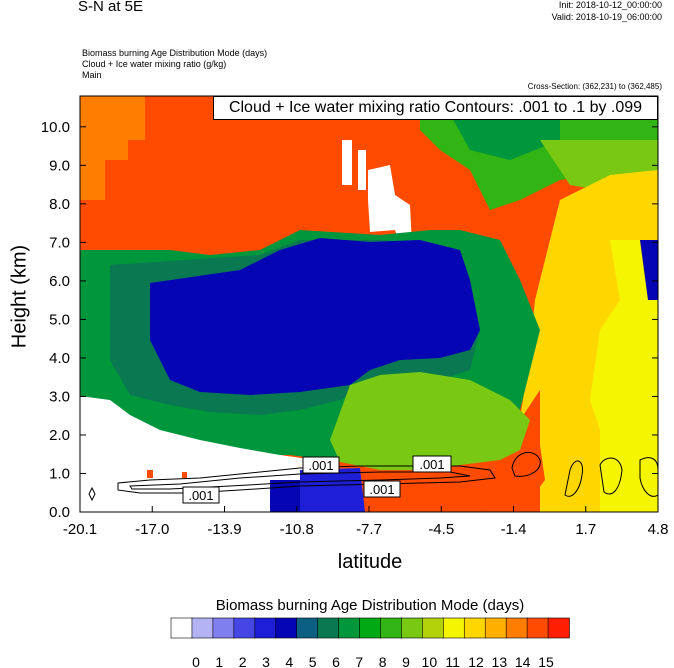 The image size is (674, 668). I want to click on region-0-days-patch2, so click(362, 170).